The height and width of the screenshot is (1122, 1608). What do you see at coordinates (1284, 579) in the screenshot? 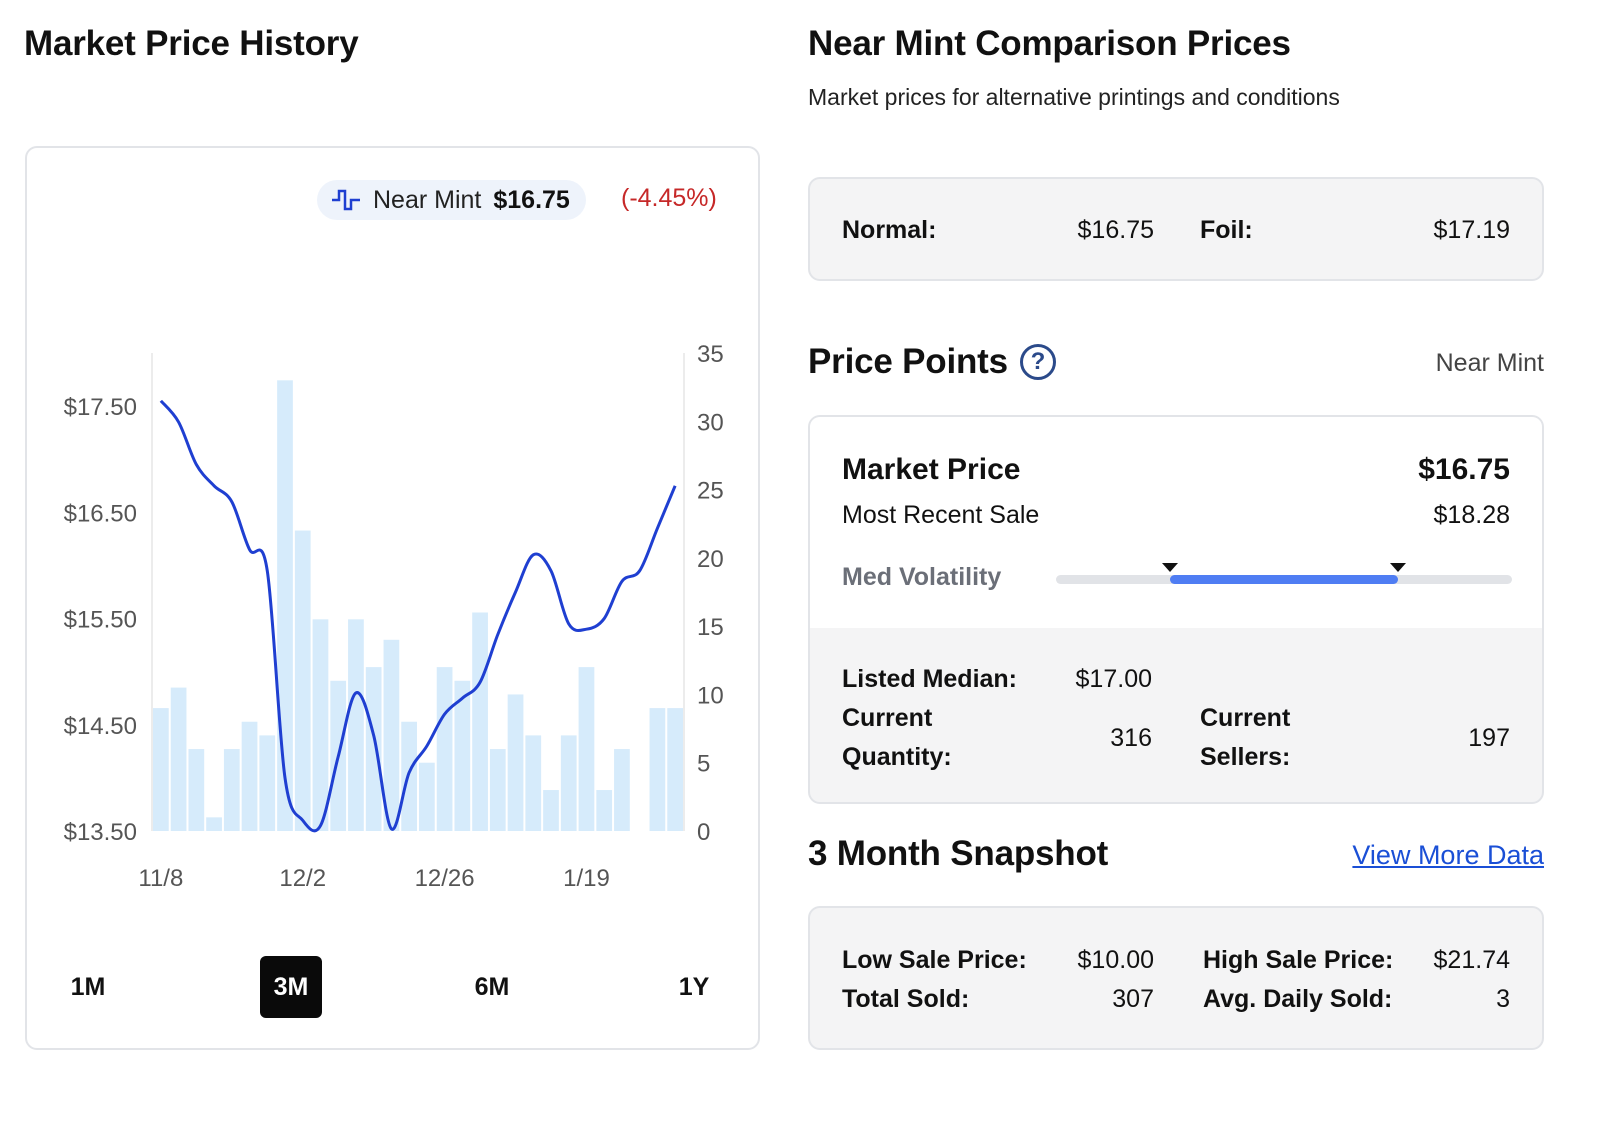
I see `volatility-fill` at bounding box center [1284, 579].